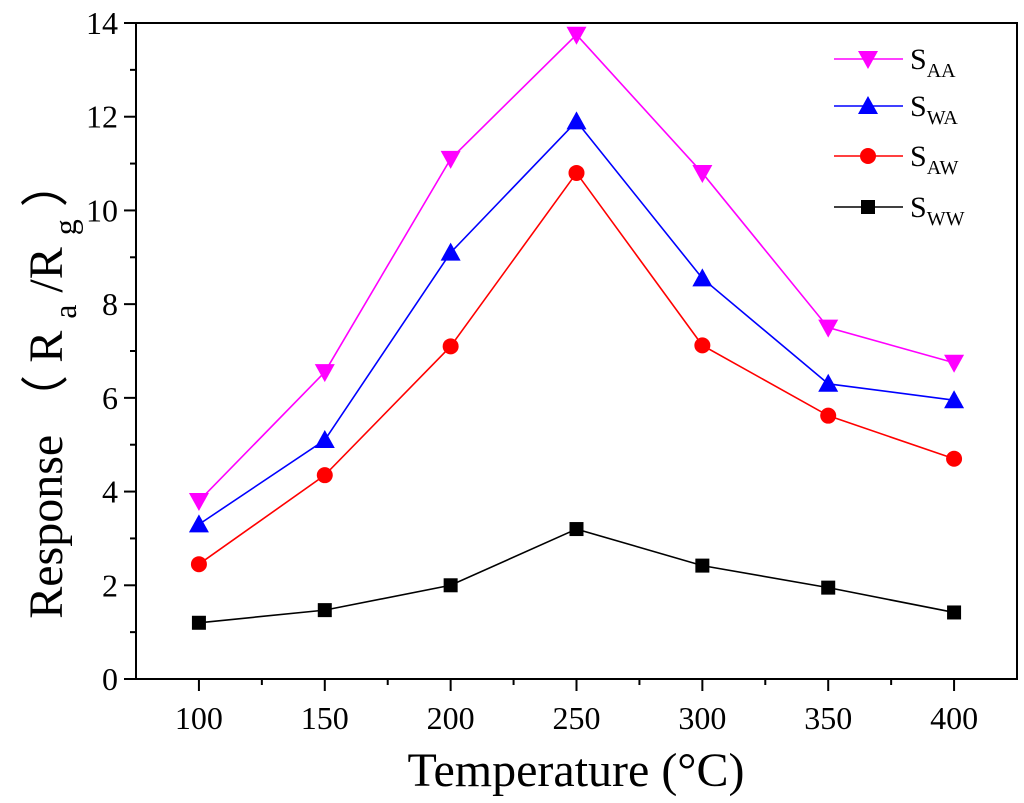 The width and height of the screenshot is (1024, 803). I want to click on x-tick-label: 100, so click(199, 718).